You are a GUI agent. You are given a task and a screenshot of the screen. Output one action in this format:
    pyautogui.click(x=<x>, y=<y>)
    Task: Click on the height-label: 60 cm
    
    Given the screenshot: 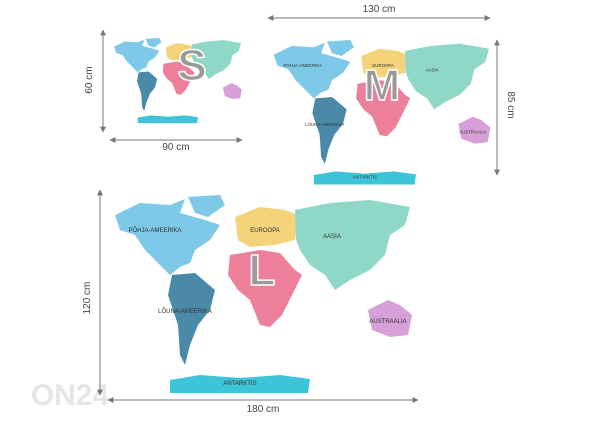 What is the action you would take?
    pyautogui.click(x=89, y=79)
    